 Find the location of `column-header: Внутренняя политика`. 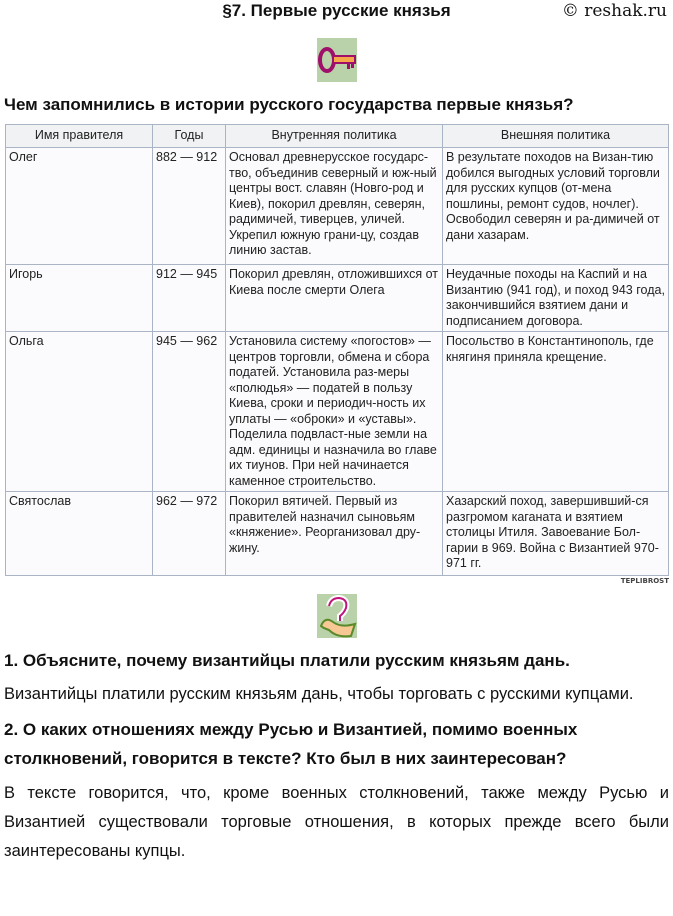

column-header: Внутренняя политика is located at coordinates (334, 136).